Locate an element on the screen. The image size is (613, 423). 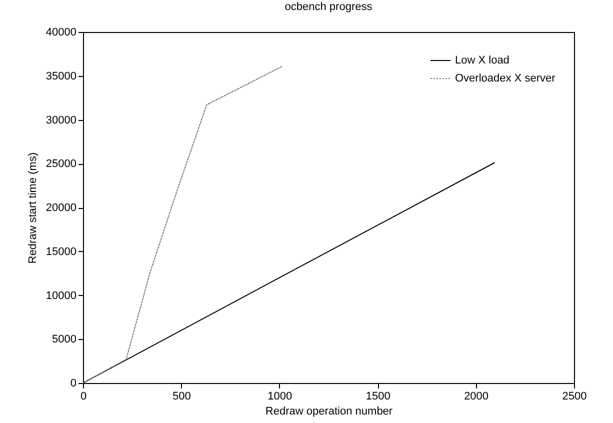
x-tick-label: 0 is located at coordinates (83, 396).